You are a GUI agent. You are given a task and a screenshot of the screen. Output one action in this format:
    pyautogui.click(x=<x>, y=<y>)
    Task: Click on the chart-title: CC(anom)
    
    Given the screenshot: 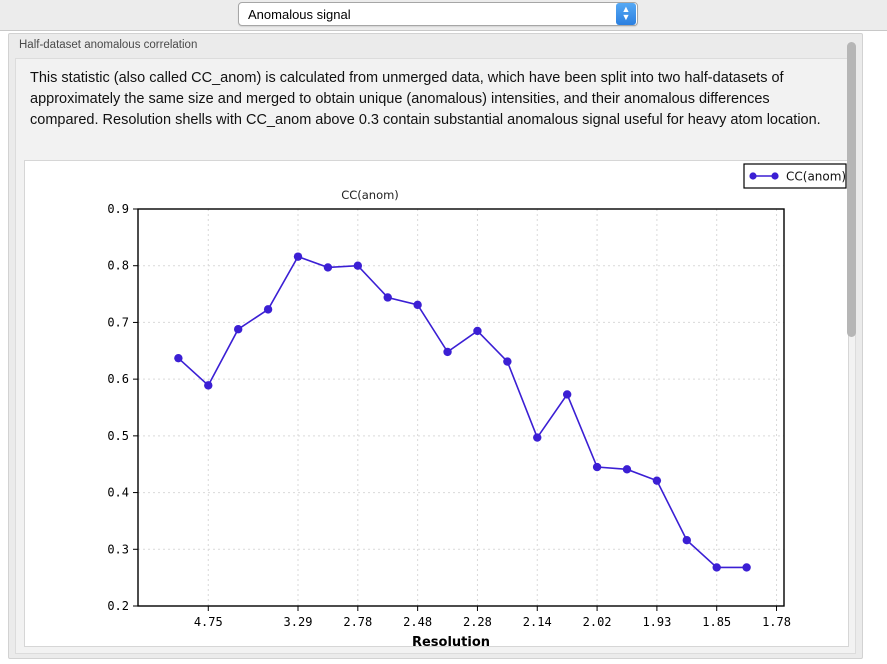 What is the action you would take?
    pyautogui.click(x=370, y=195)
    